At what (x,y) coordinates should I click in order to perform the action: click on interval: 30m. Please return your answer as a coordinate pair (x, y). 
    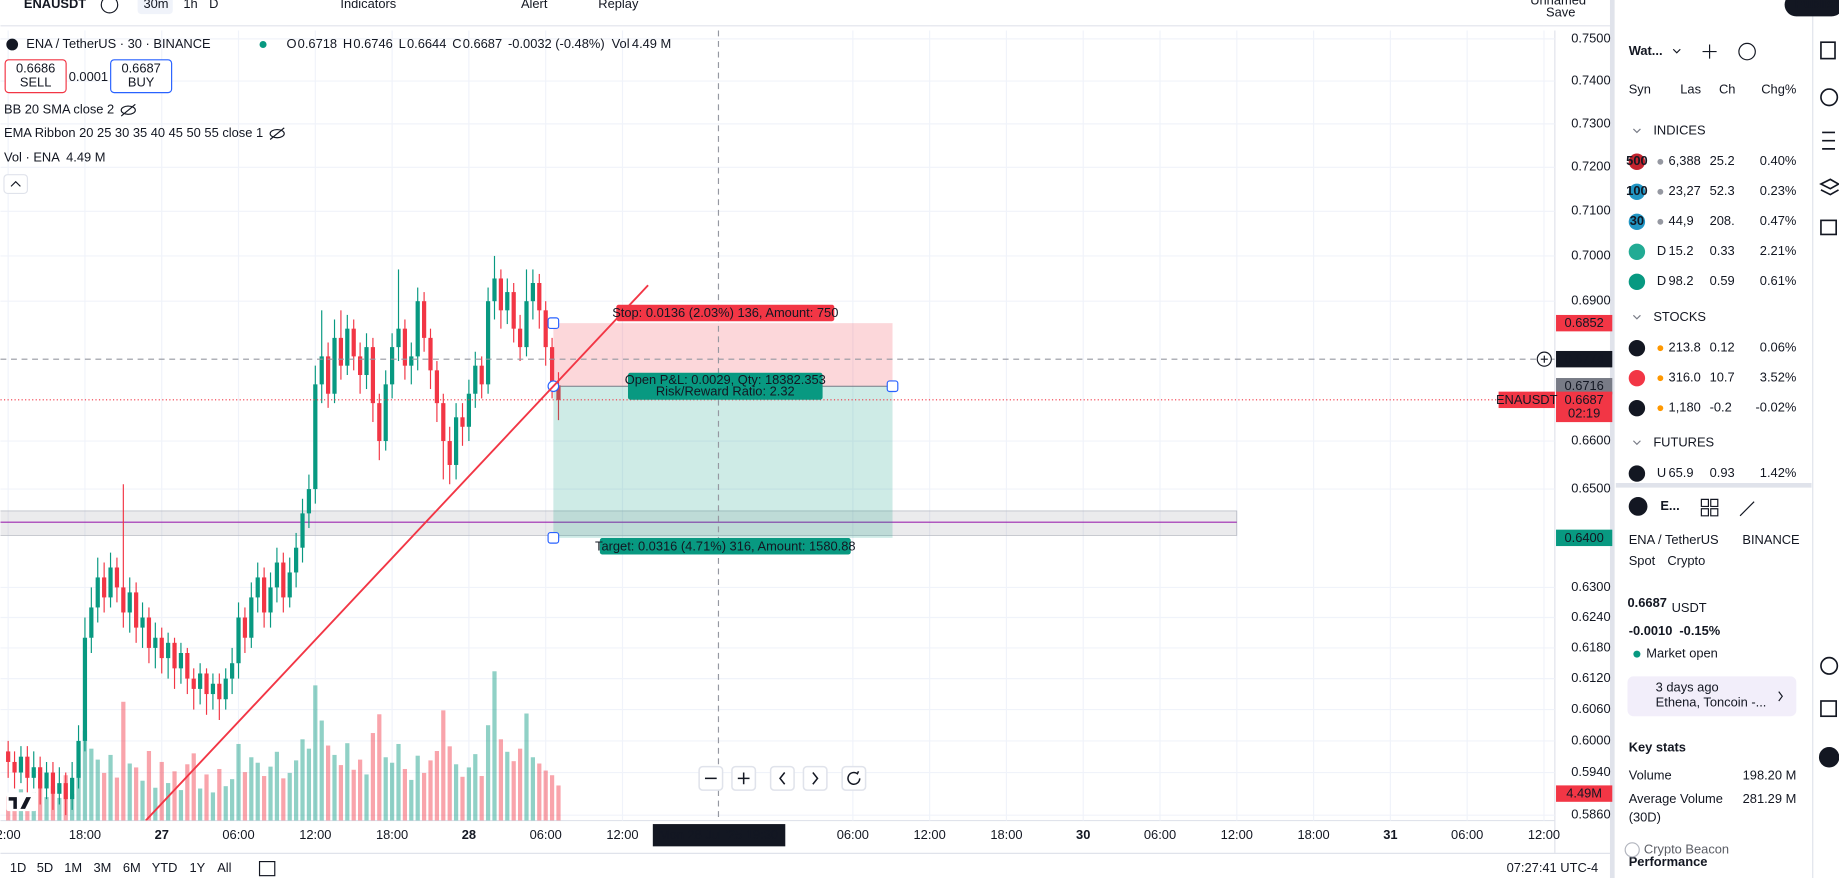
    Looking at the image, I should click on (155, 5).